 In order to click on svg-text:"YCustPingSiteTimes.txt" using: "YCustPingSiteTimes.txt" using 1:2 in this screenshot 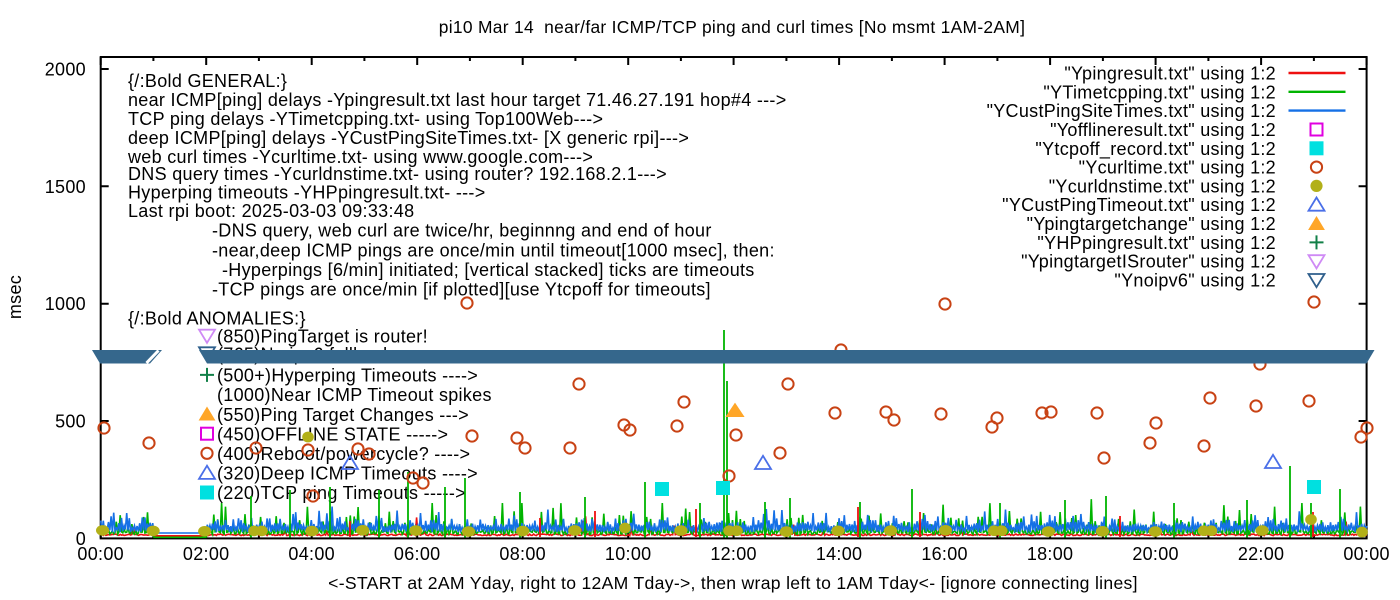, I will do `click(1131, 111)`.